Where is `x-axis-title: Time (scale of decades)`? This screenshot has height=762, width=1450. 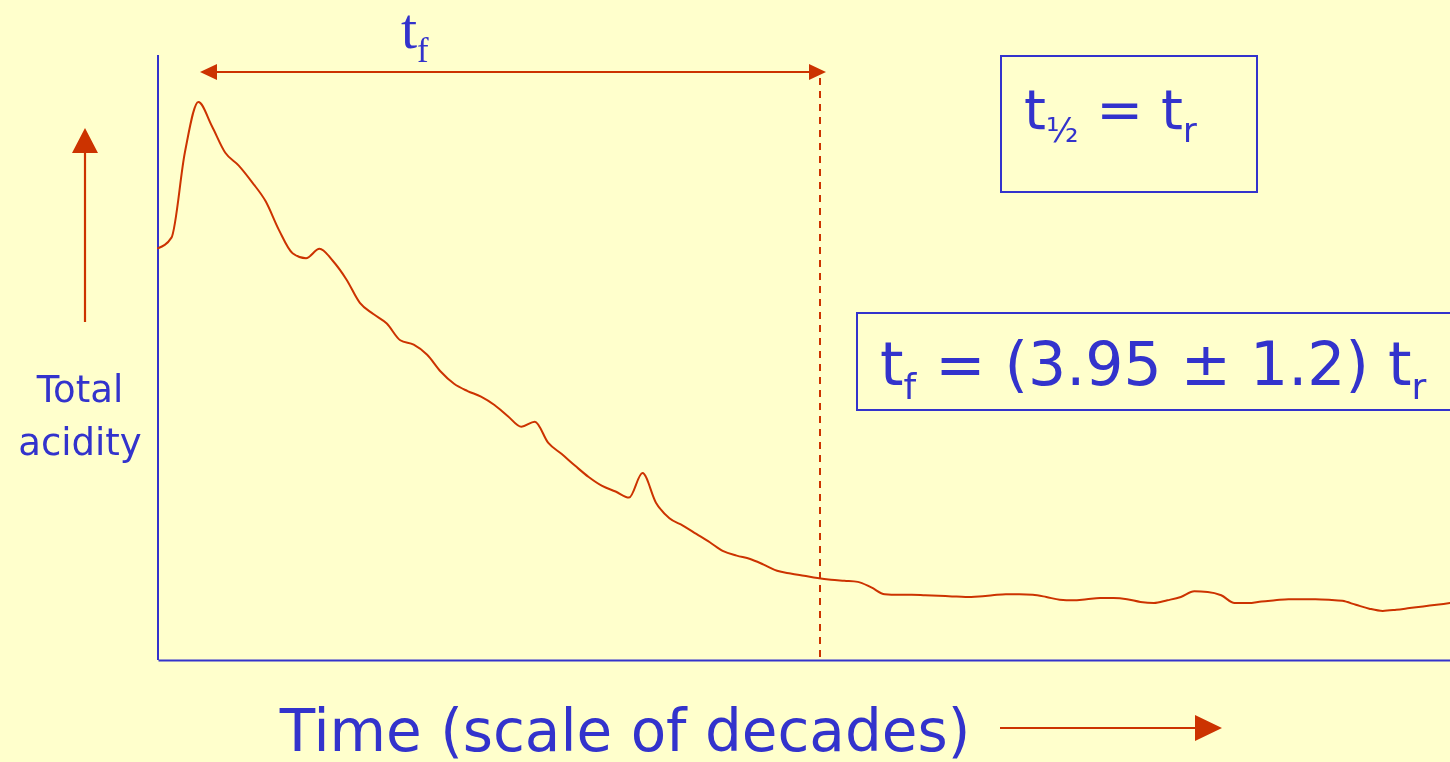
x-axis-title: Time (scale of decades) is located at coordinates (624, 729).